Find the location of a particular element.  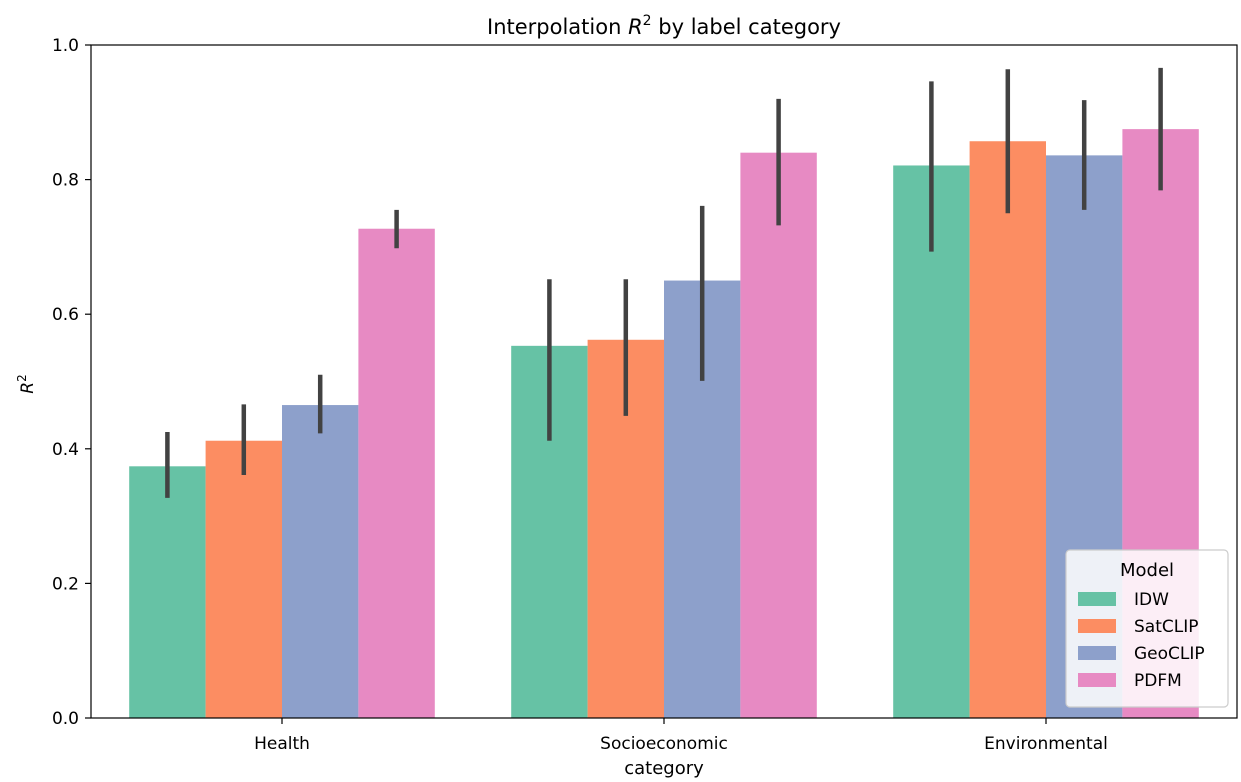

y-axis-label-sup: 2 is located at coordinates (22, 378).